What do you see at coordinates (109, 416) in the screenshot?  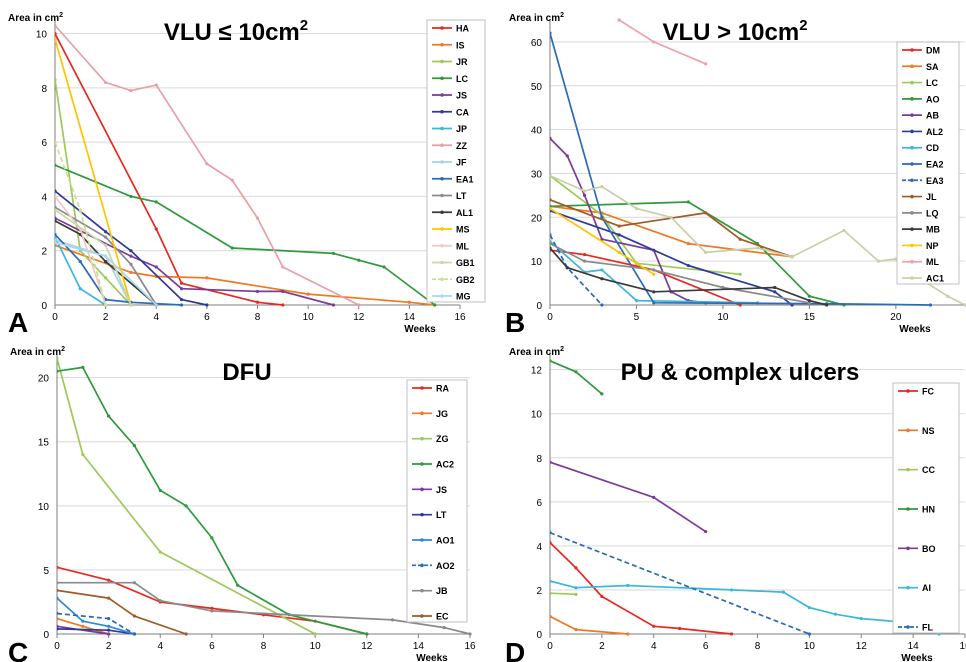 I see `data-point-ac2` at bounding box center [109, 416].